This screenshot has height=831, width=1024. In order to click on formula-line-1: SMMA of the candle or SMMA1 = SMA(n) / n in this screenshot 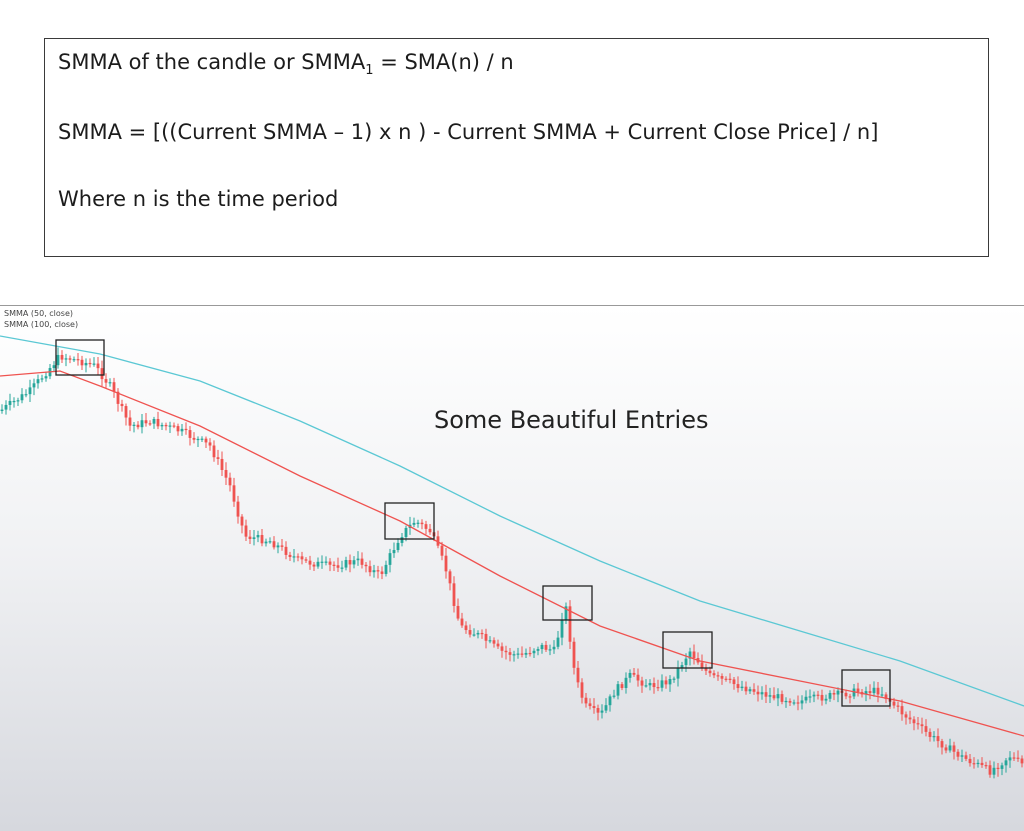, I will do `click(286, 64)`.